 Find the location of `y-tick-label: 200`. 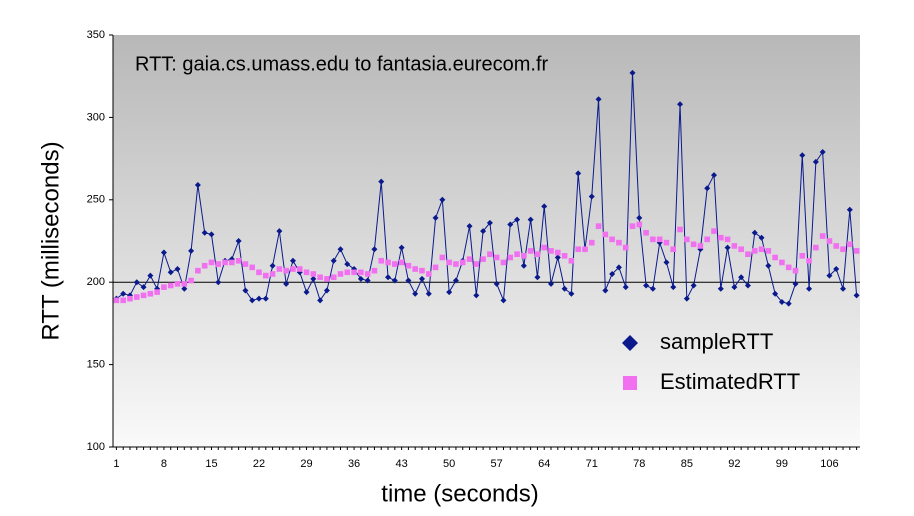

y-tick-label: 200 is located at coordinates (96, 282).